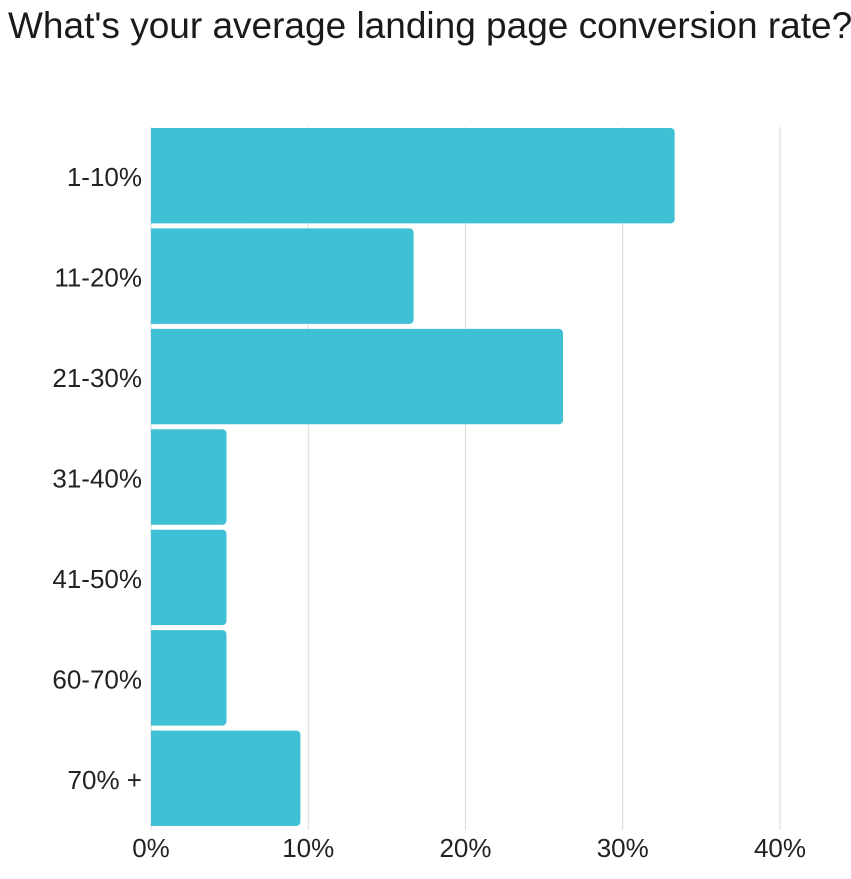 This screenshot has height=879, width=851. What do you see at coordinates (104, 177) in the screenshot?
I see `category-label: 1-10%` at bounding box center [104, 177].